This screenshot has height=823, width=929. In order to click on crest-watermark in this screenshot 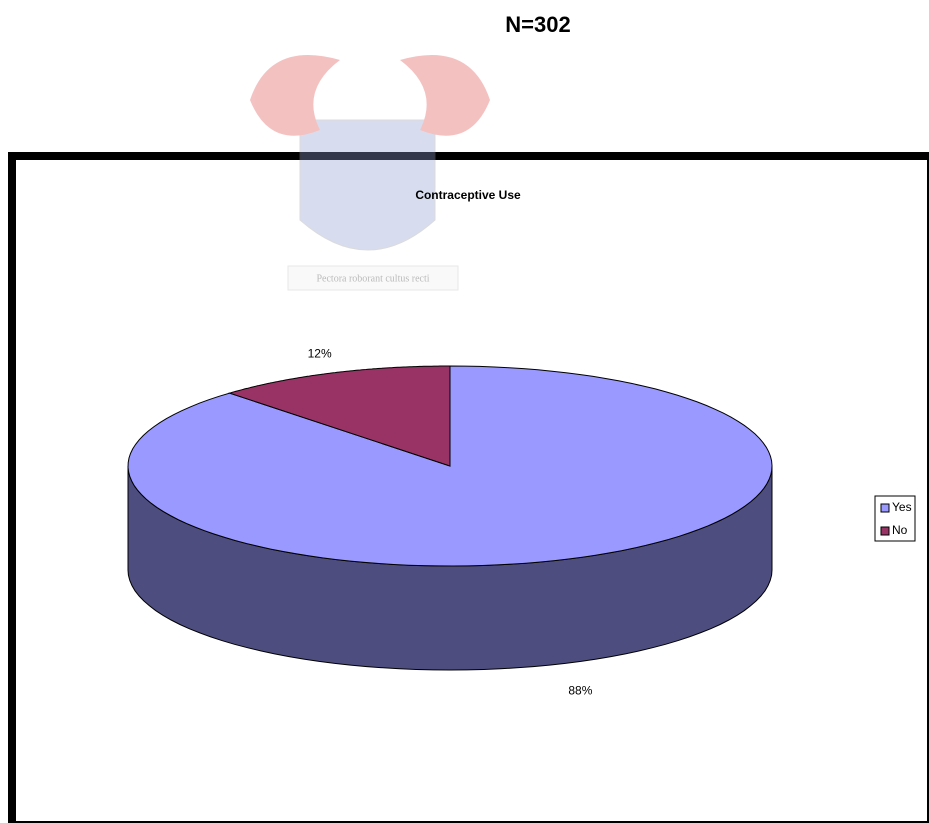, I will do `click(370, 173)`.